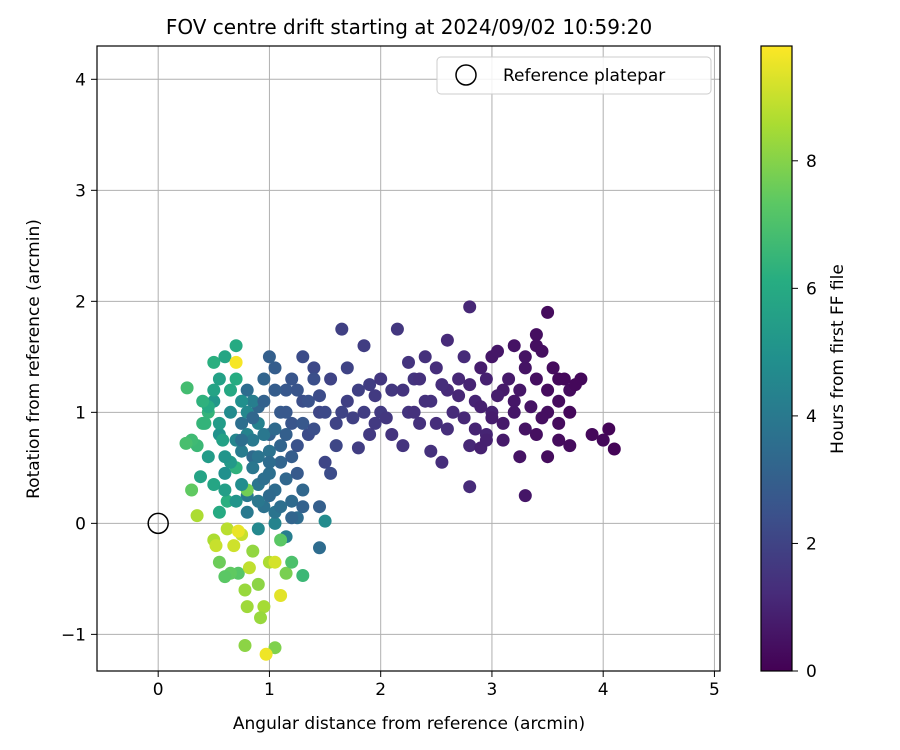 The width and height of the screenshot is (900, 750). What do you see at coordinates (158, 523) in the screenshot?
I see `reference-platepar-marker` at bounding box center [158, 523].